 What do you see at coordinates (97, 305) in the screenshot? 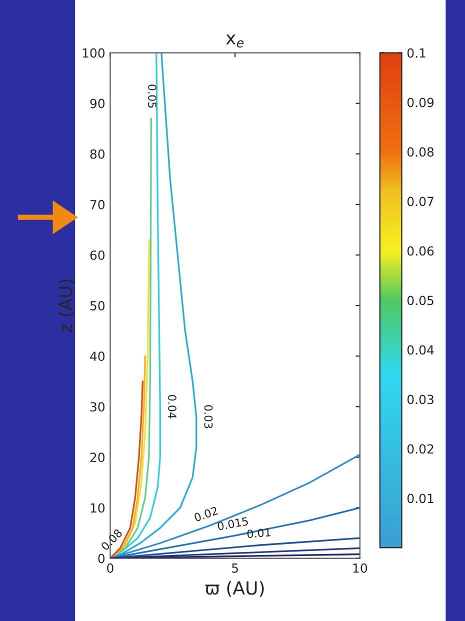
I see `y-tick-label: 50` at bounding box center [97, 305].